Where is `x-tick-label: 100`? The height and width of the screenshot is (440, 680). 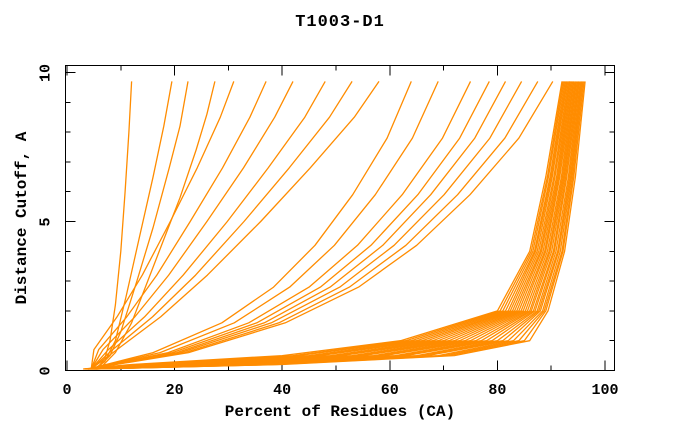
x-tick-label: 100 is located at coordinates (605, 390).